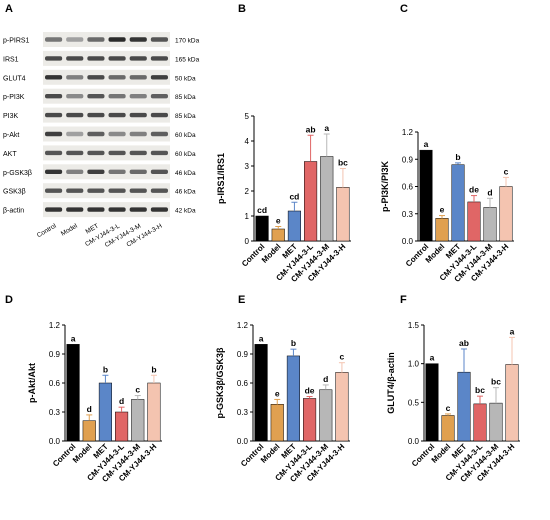  I want to click on y-tick-label: 0, so click(247, 241).